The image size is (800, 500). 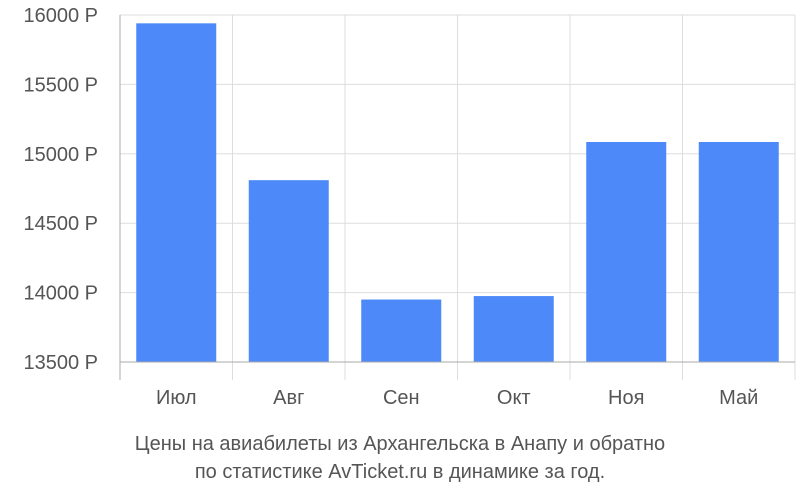 What do you see at coordinates (60, 155) in the screenshot?
I see `y-tick-label: 15000 Р` at bounding box center [60, 155].